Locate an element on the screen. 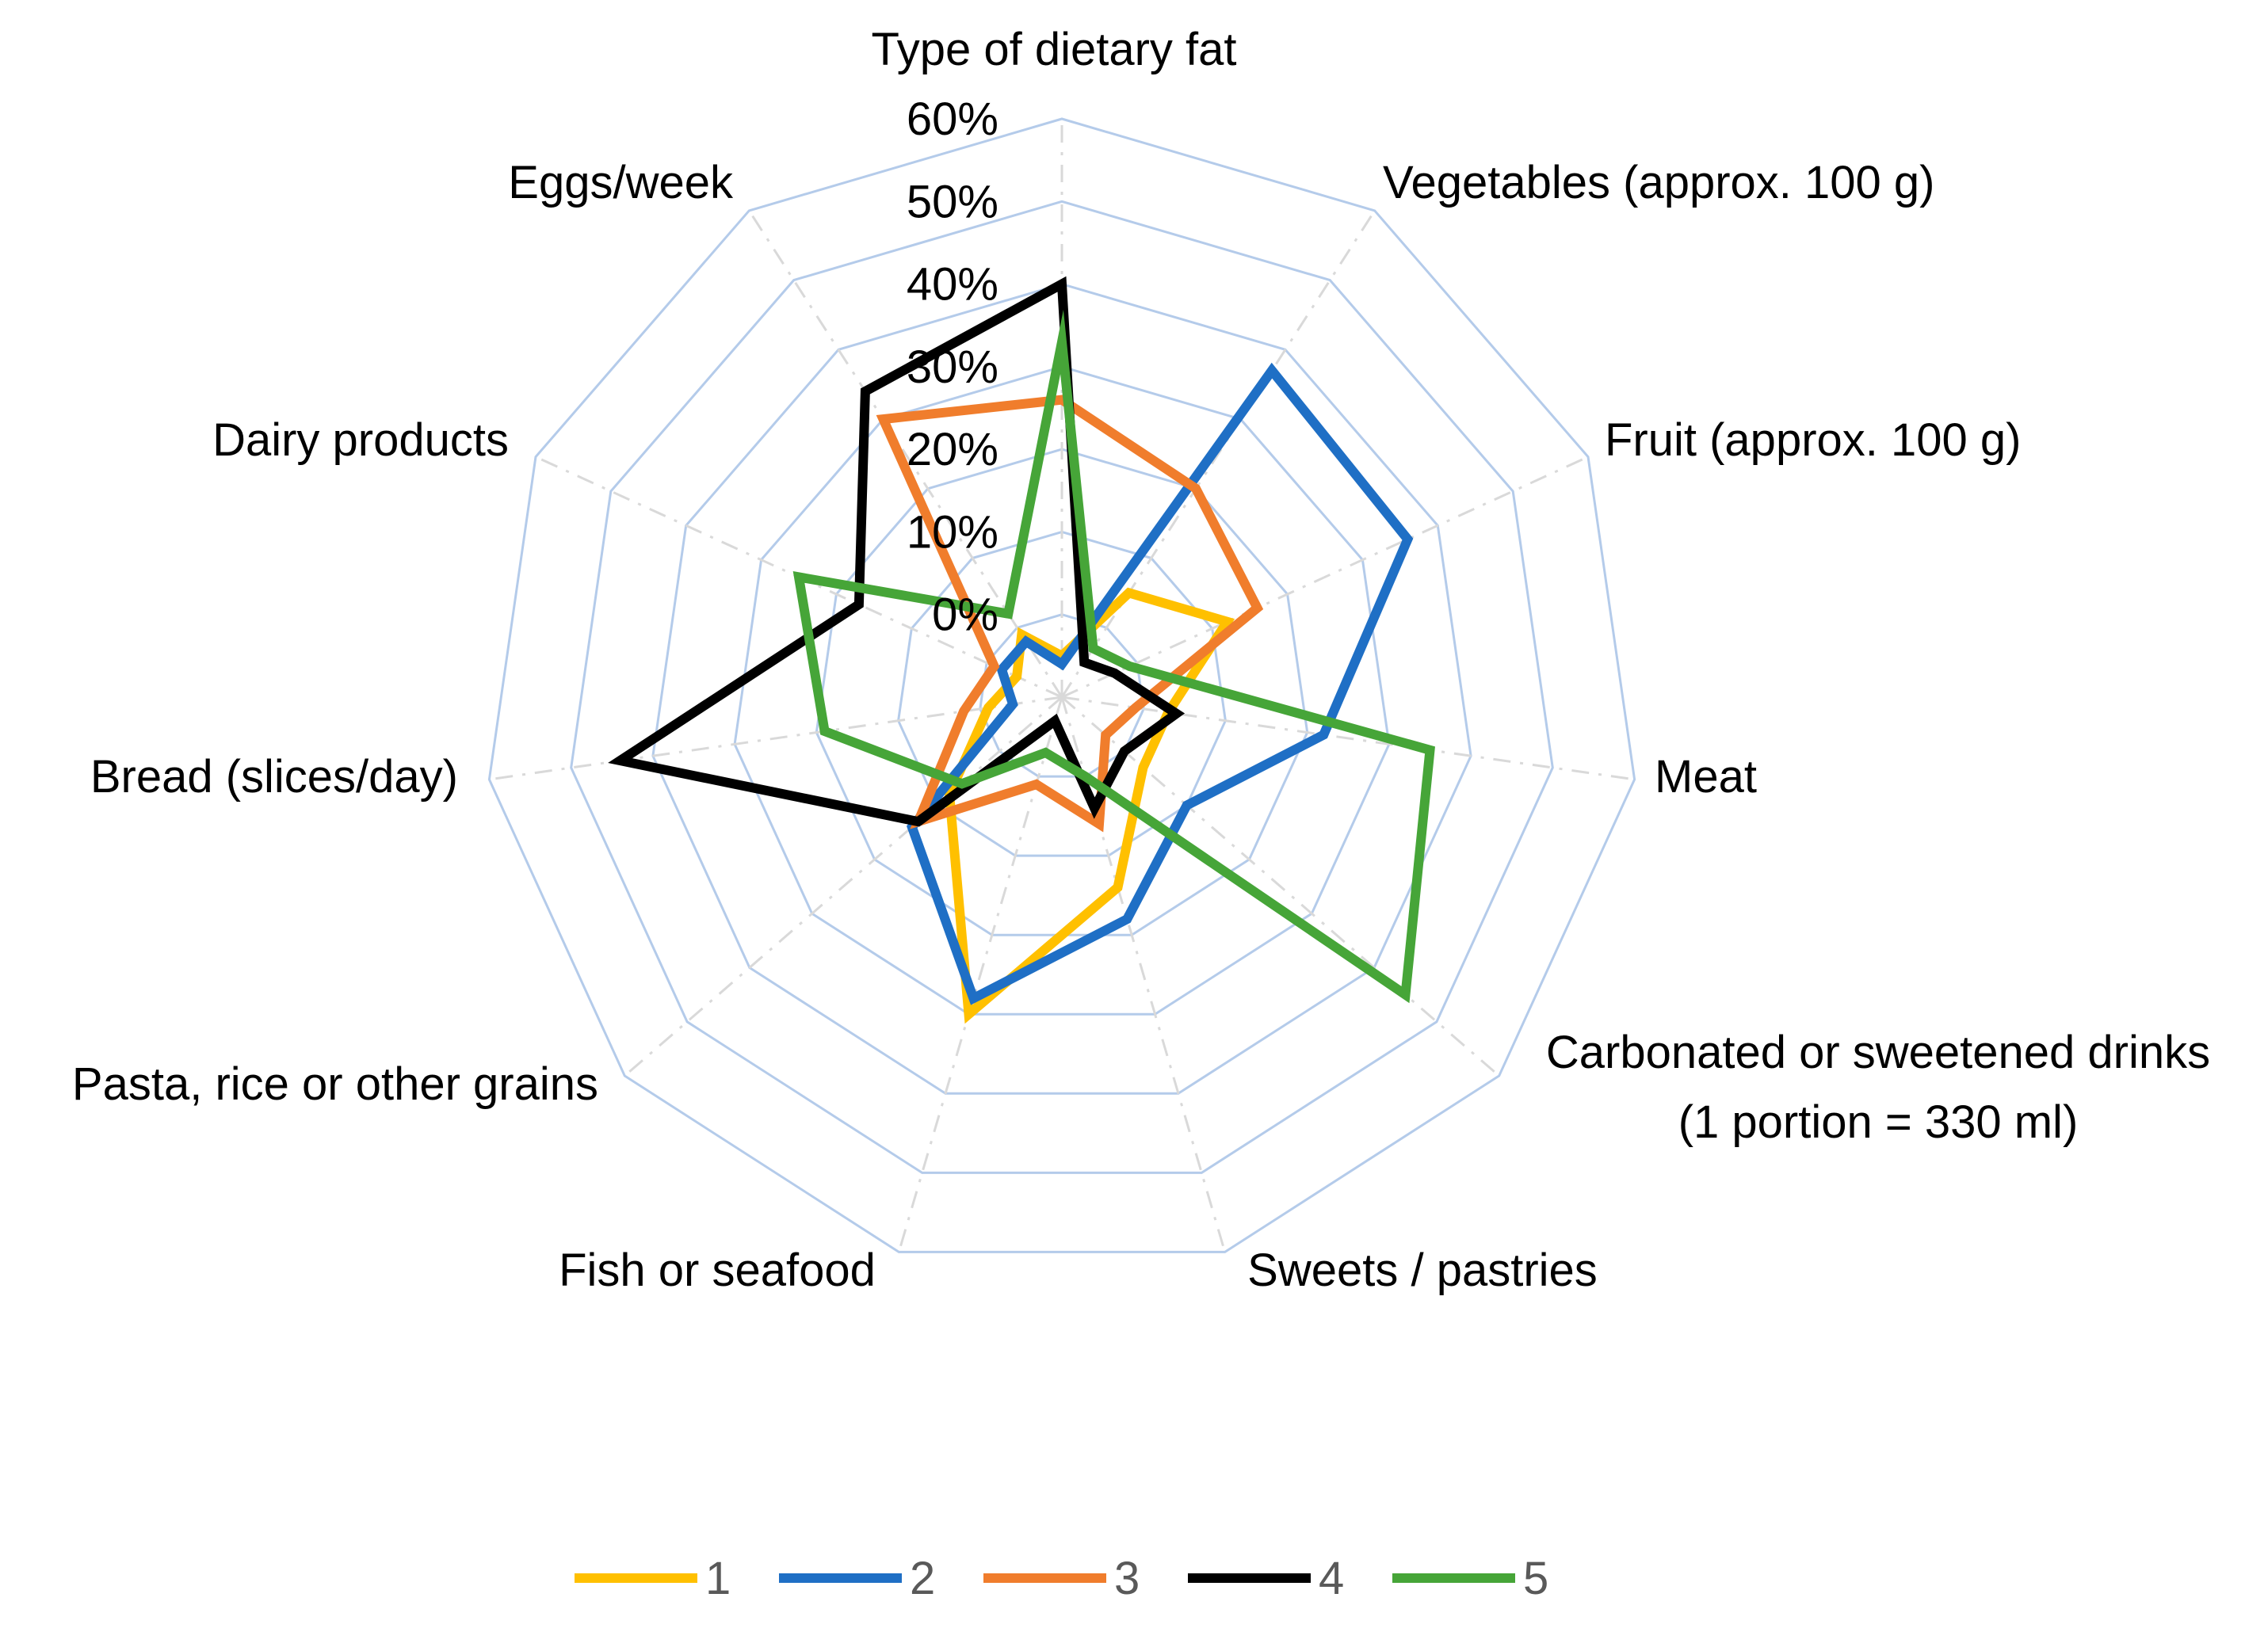  axis-label: Pasta, rice or other grains is located at coordinates (335, 1084).